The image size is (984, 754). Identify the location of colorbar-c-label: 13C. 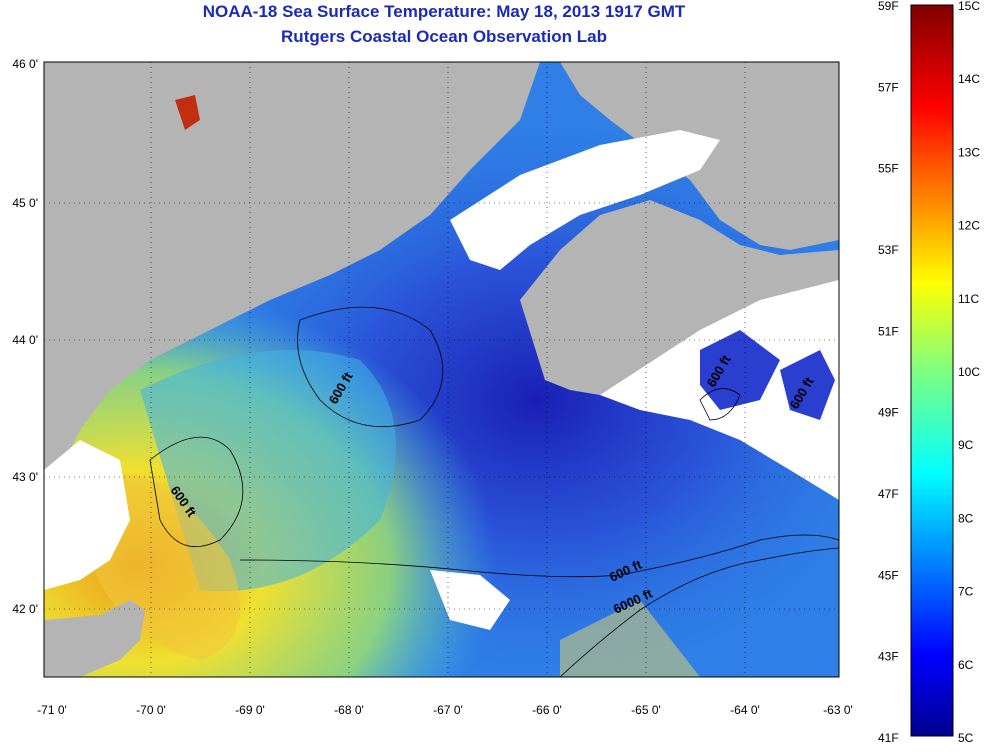
(969, 152).